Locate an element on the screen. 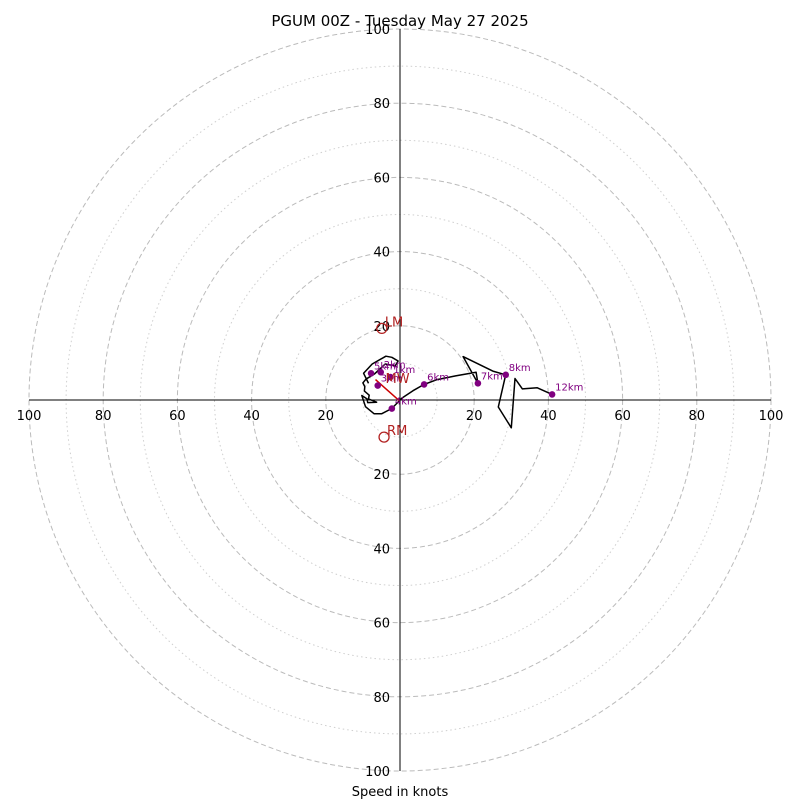 Image resolution: width=800 pixels, height=800 pixels. mean-wind-label: MW is located at coordinates (398, 379).